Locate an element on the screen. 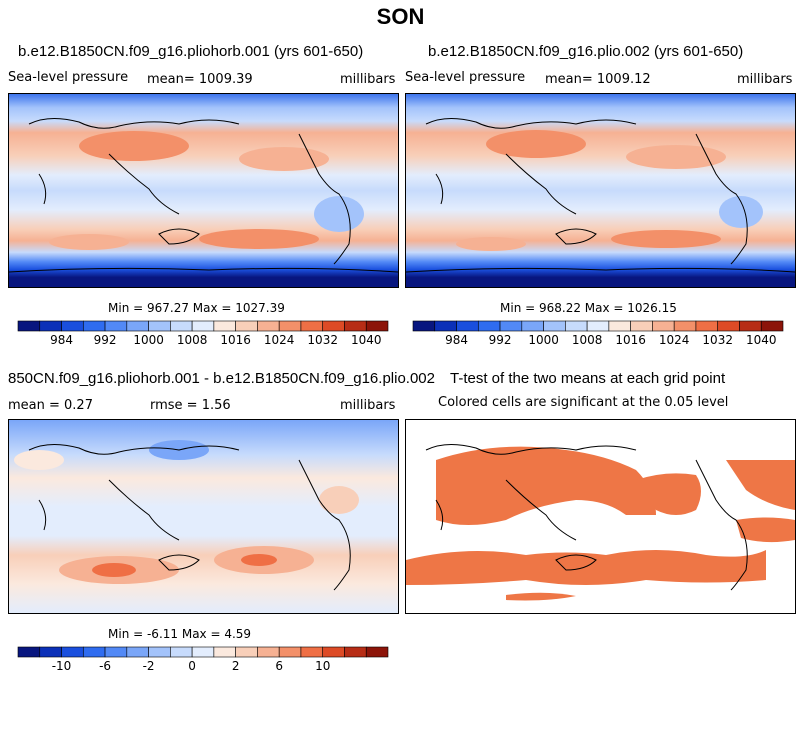 The image size is (801, 733). colorbar-1-tick-label: 992 is located at coordinates (105, 340).